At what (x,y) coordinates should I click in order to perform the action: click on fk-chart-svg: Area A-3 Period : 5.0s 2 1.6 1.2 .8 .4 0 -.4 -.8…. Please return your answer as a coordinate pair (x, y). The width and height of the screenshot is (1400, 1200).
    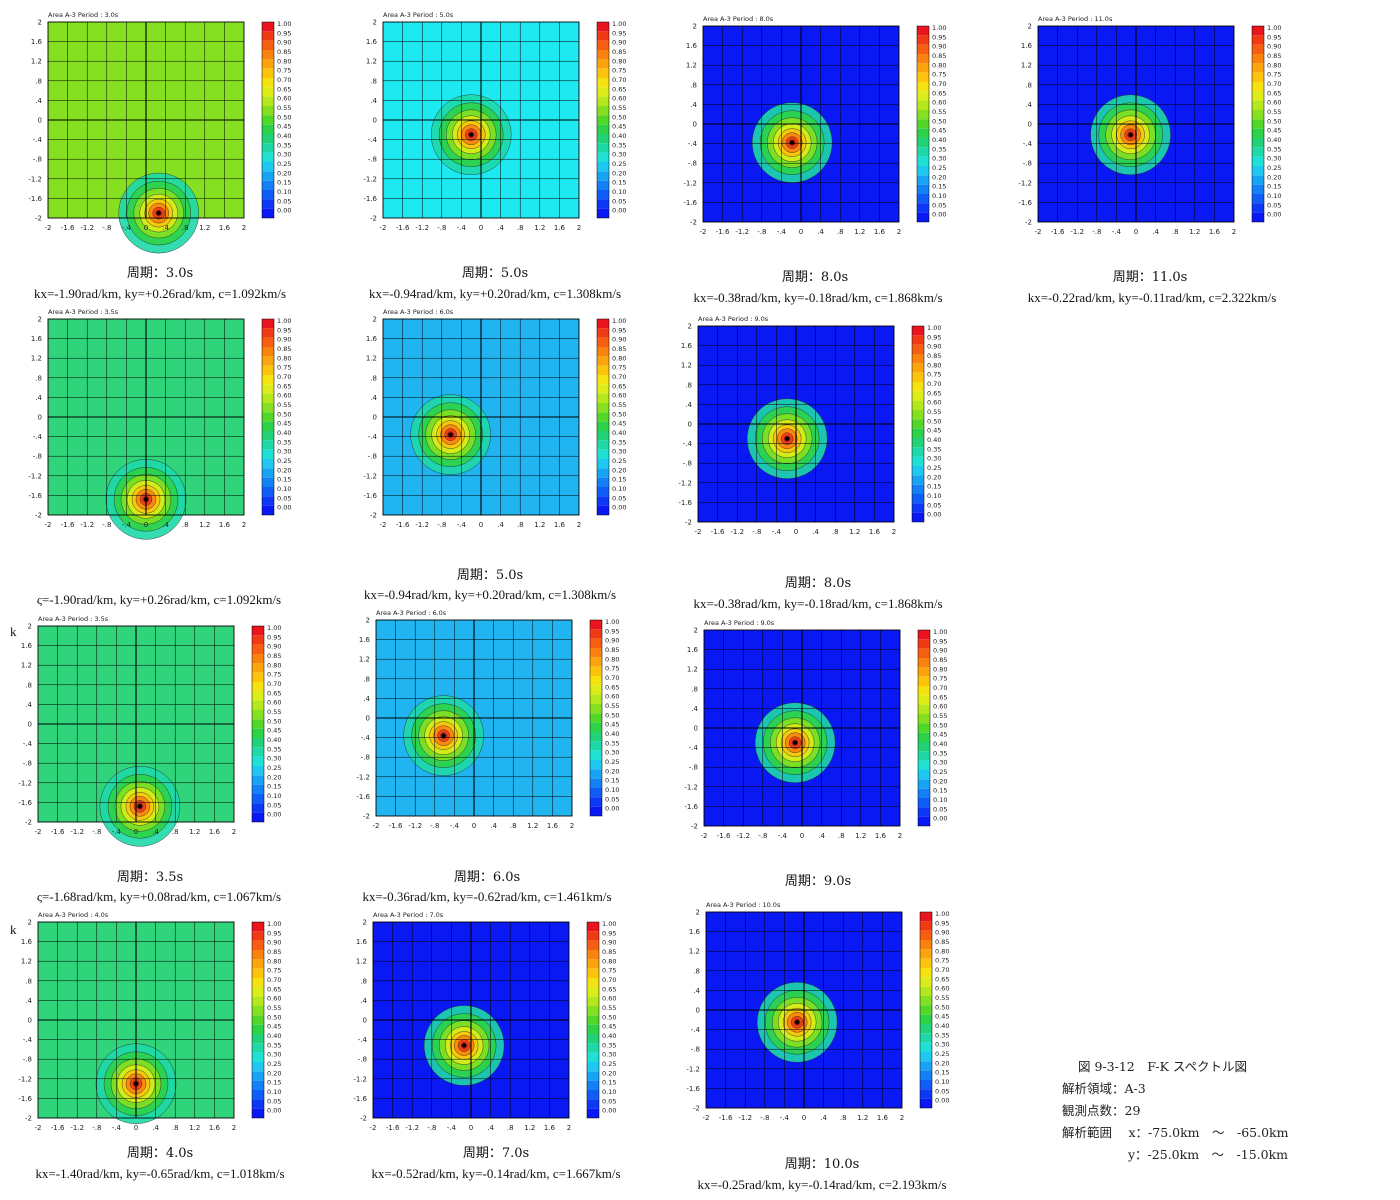
    Looking at the image, I should click on (494, 121).